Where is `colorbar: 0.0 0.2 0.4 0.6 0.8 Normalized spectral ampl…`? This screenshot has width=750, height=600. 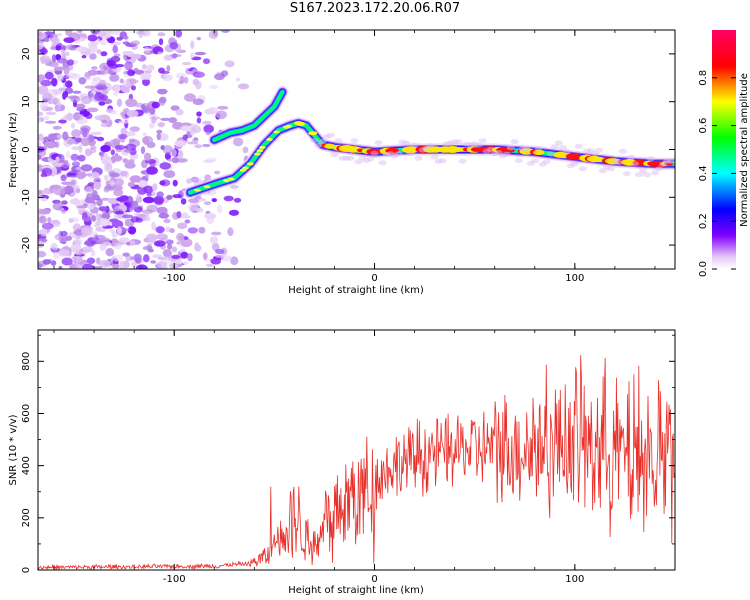
colorbar: 0.0 0.2 0.4 0.6 0.8 Normalized spectral ampl… is located at coordinates (724, 153).